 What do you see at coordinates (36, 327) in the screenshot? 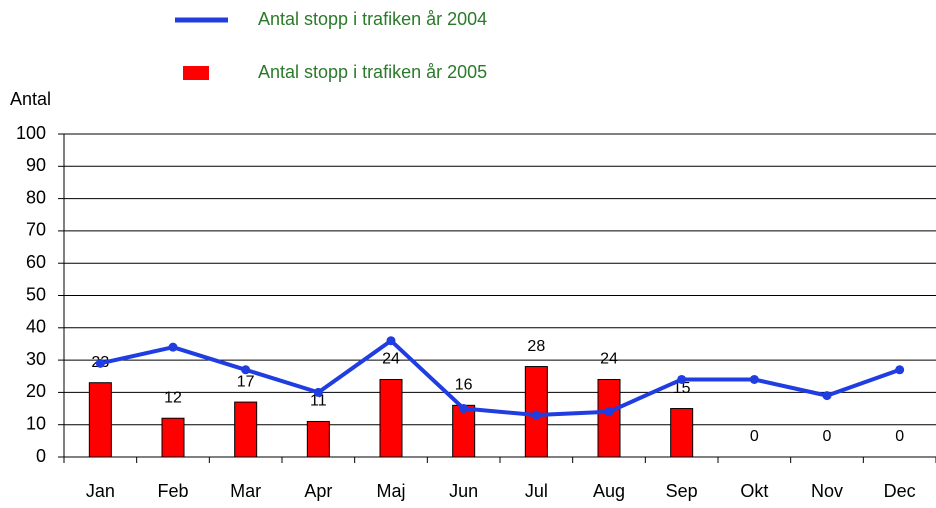
I see `y-tick-label: 40` at bounding box center [36, 327].